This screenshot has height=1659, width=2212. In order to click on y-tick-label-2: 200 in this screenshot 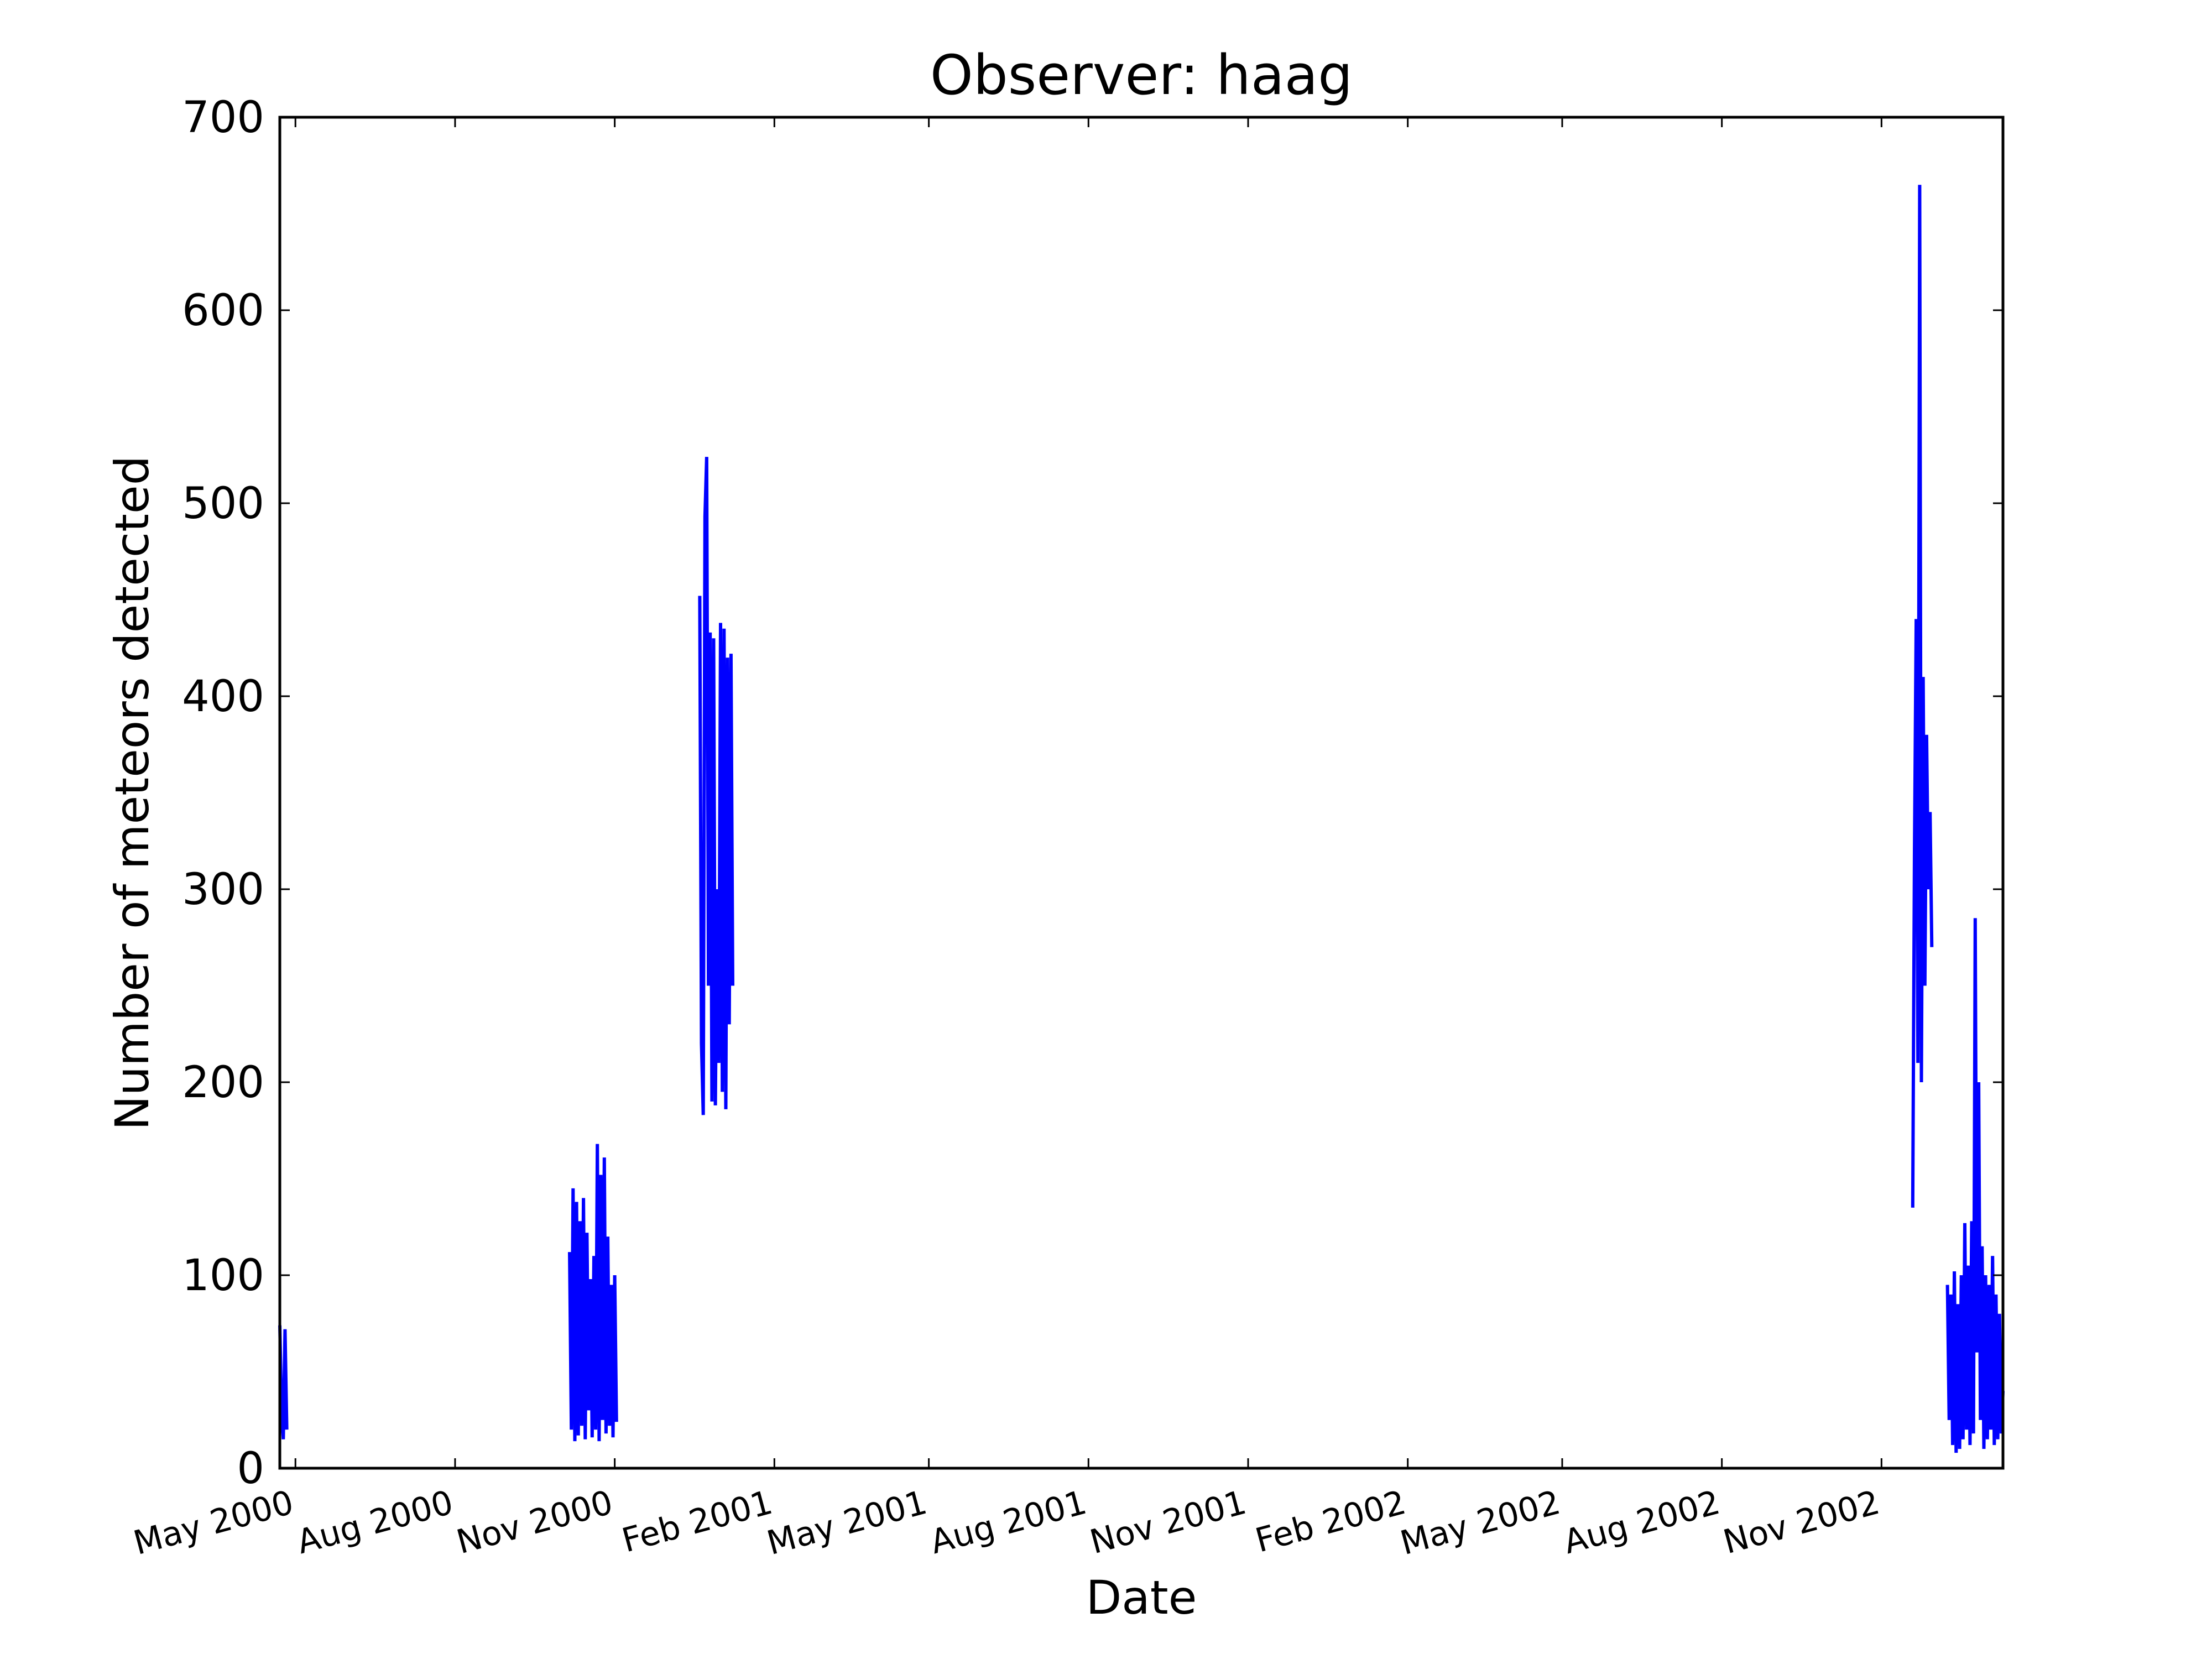, I will do `click(223, 1083)`.